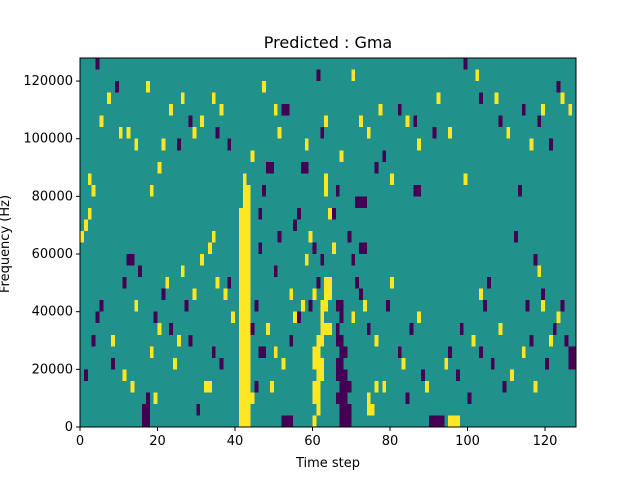 This screenshot has width=640, height=480. I want to click on x-axis-label: Time step, so click(327, 463).